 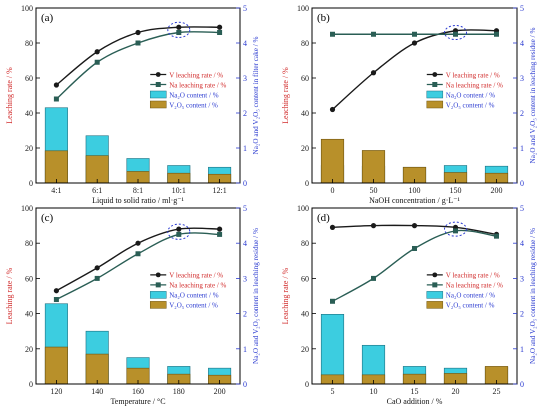 What do you see at coordinates (456, 391) in the screenshot?
I see `x-tick-label: 20` at bounding box center [456, 391].